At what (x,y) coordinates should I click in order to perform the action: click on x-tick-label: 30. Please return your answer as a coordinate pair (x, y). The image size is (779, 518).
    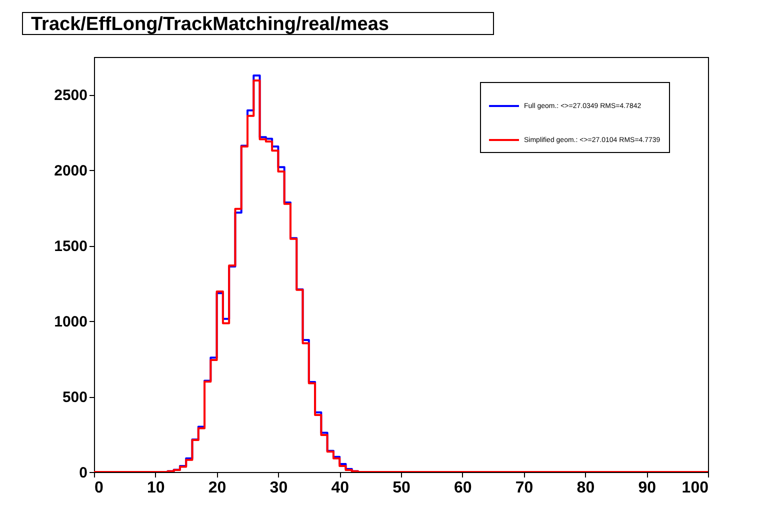
    Looking at the image, I should click on (279, 488).